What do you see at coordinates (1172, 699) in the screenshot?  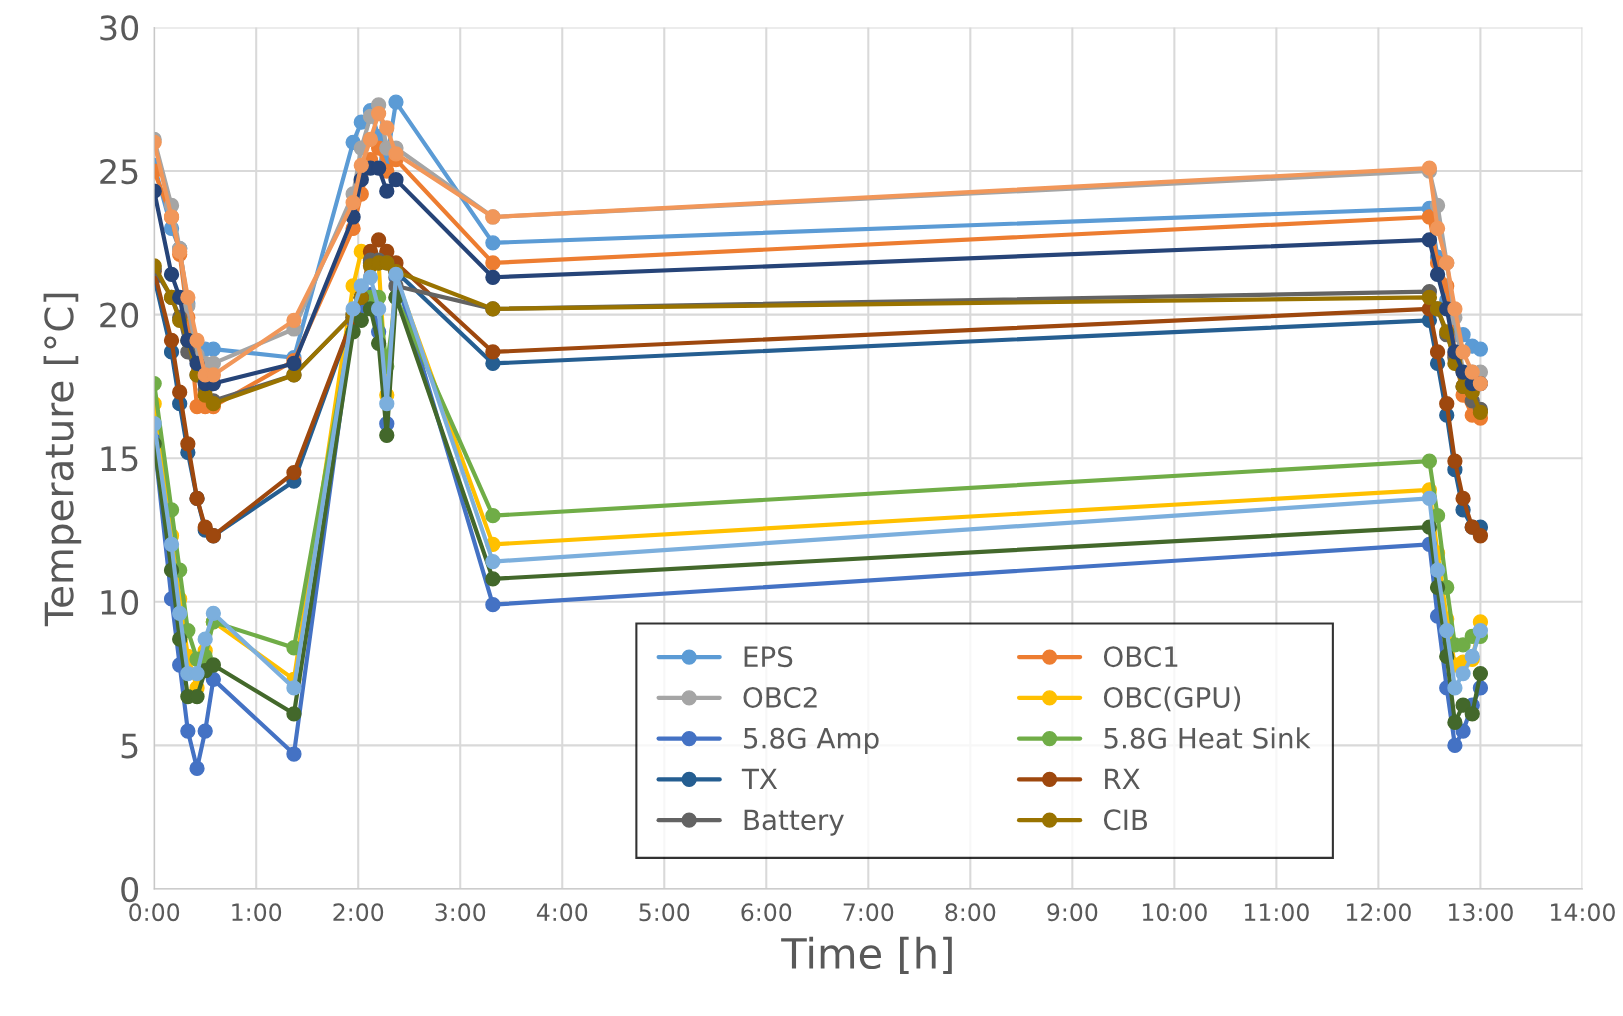 I see `legend-label: OBC(GPU)` at bounding box center [1172, 699].